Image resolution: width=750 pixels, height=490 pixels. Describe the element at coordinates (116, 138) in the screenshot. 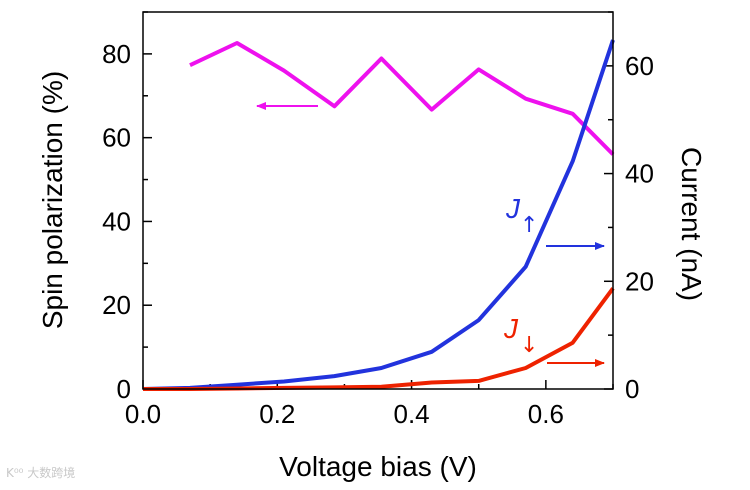

I see `y-left-tick-label: 60` at that location.